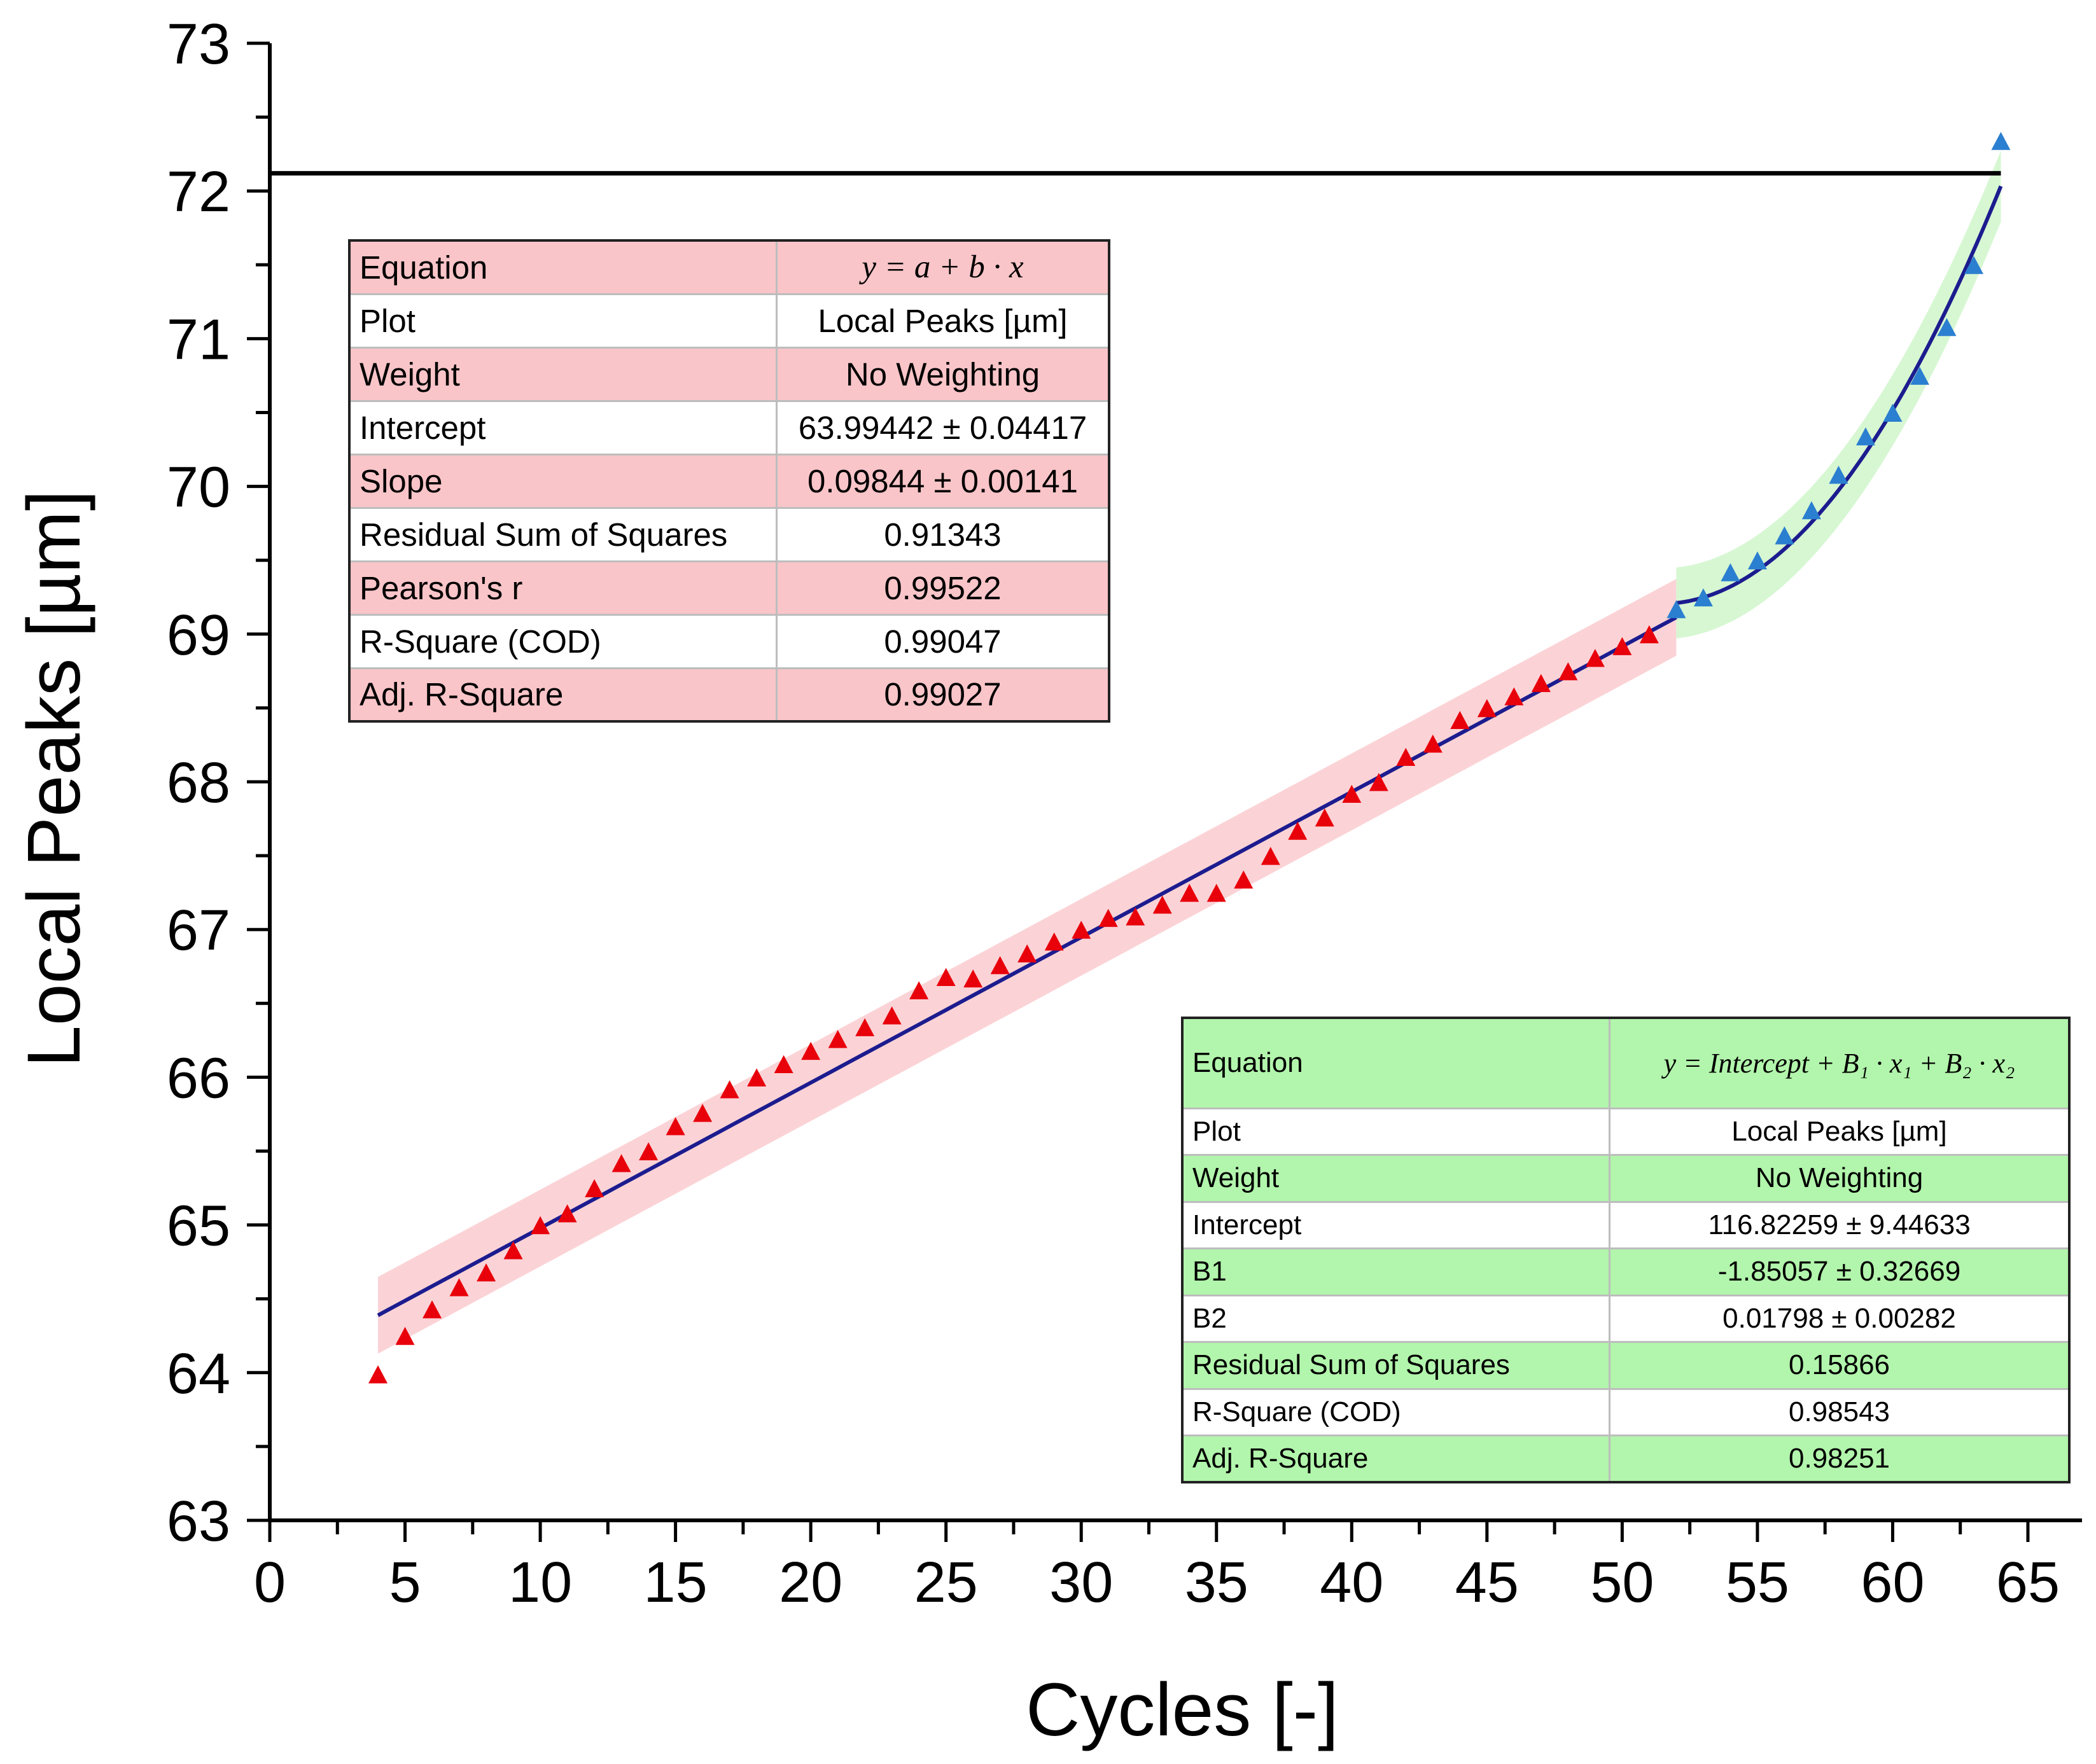 The image size is (2096, 1764). Describe the element at coordinates (1758, 1583) in the screenshot. I see `x-tick-label: 55` at that location.